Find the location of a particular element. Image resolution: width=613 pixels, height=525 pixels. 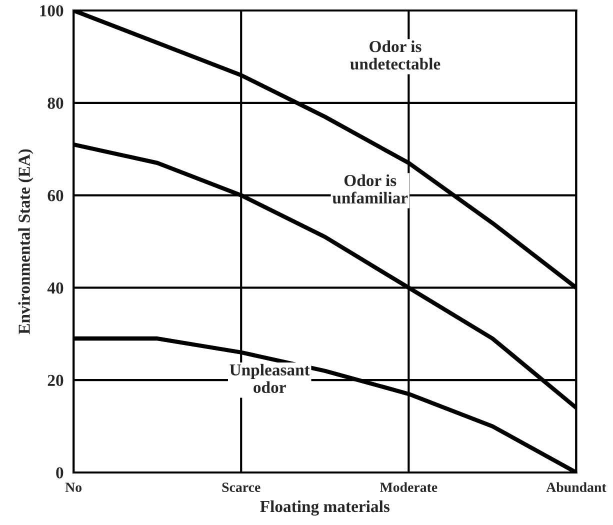

y-tick-label: 100 is located at coordinates (52, 10).